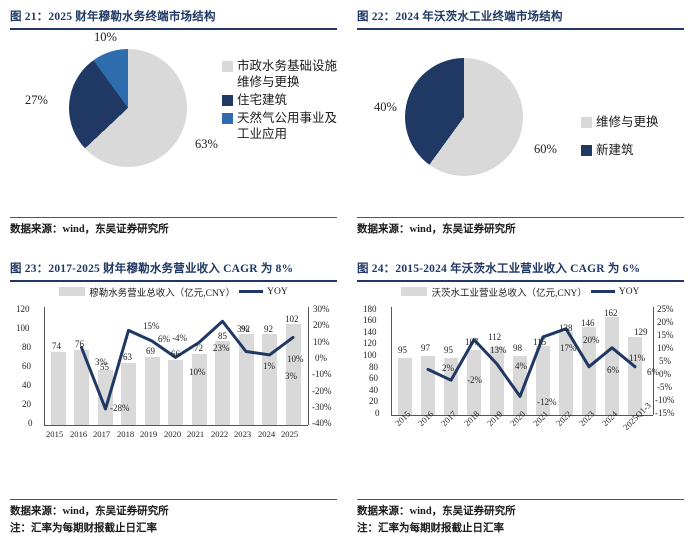  What do you see at coordinates (83, 528) in the screenshot?
I see `fig23-note-text: 注：汇率为每期财报截止日汇率` at bounding box center [83, 528].